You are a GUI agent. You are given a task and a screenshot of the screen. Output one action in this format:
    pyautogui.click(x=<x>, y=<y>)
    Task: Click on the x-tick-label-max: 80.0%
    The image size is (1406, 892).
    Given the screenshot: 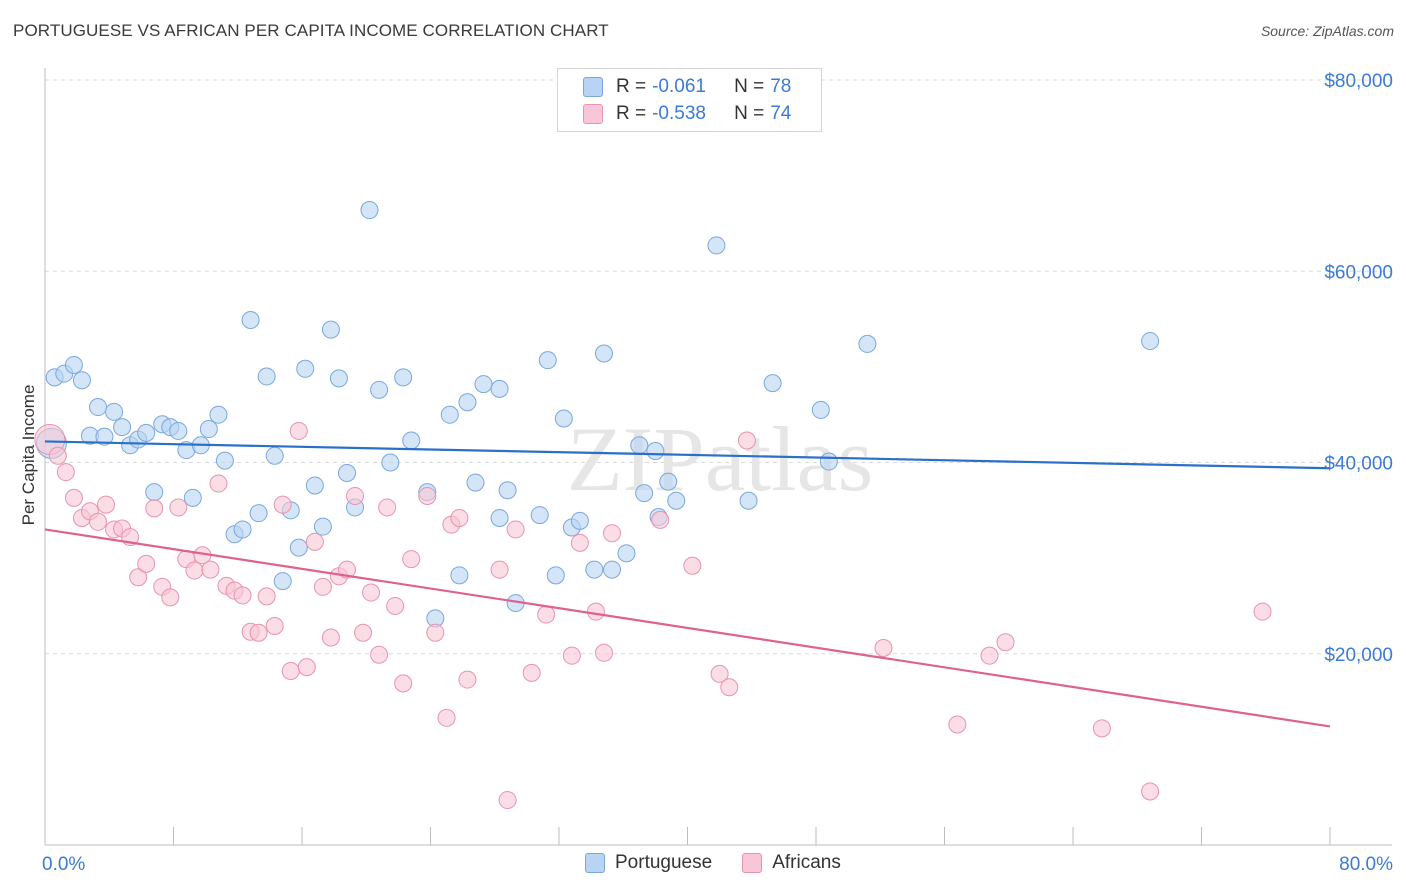 What is the action you would take?
    pyautogui.click(x=1366, y=864)
    